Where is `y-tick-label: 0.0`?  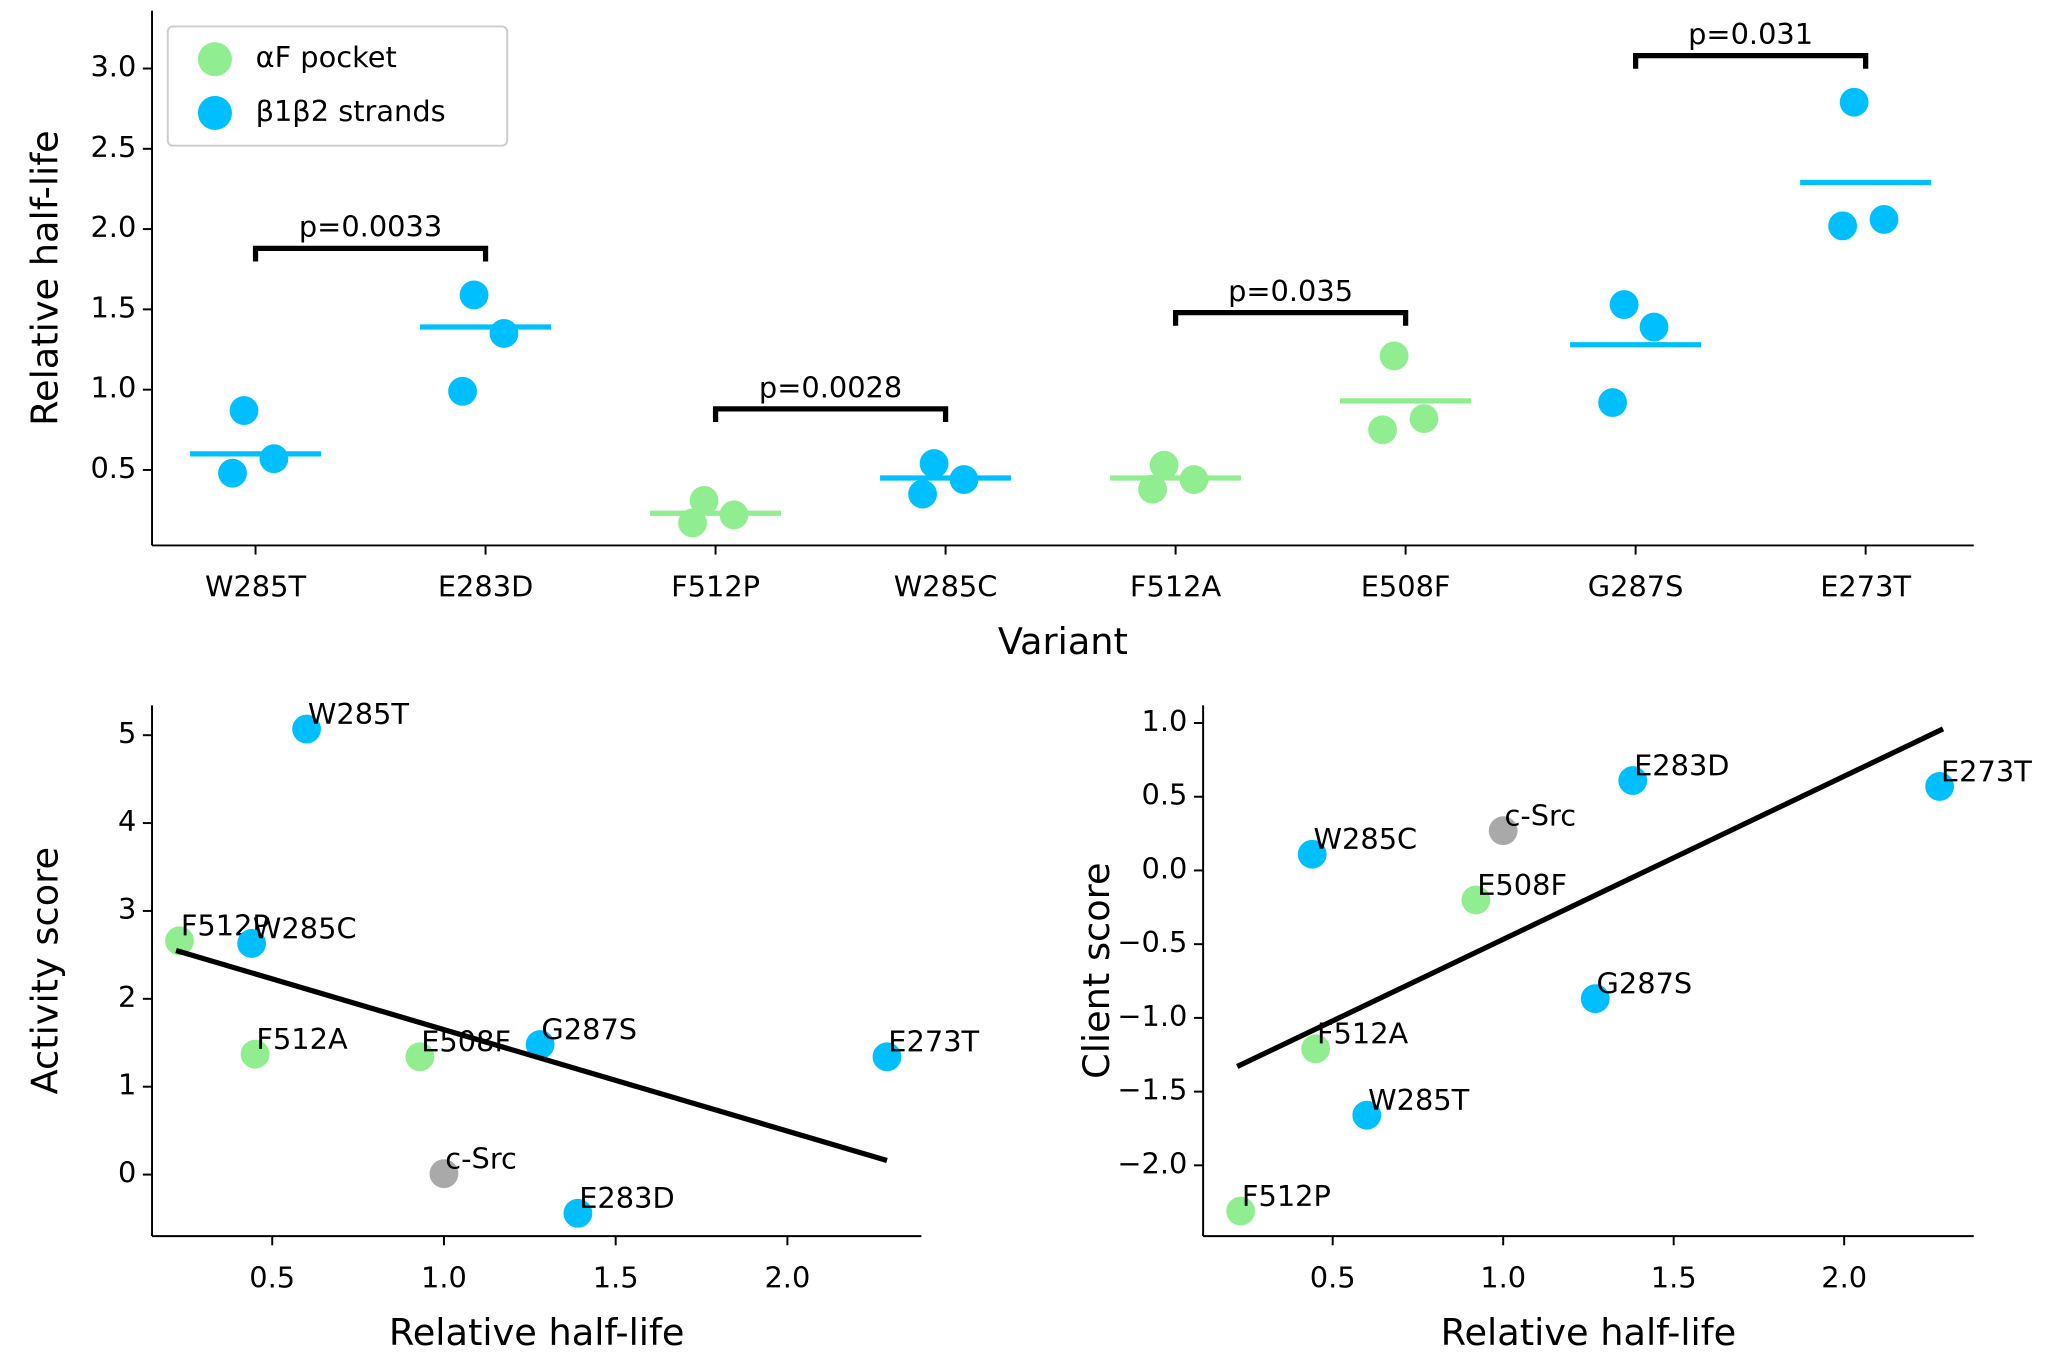 y-tick-label: 0.0 is located at coordinates (1165, 868).